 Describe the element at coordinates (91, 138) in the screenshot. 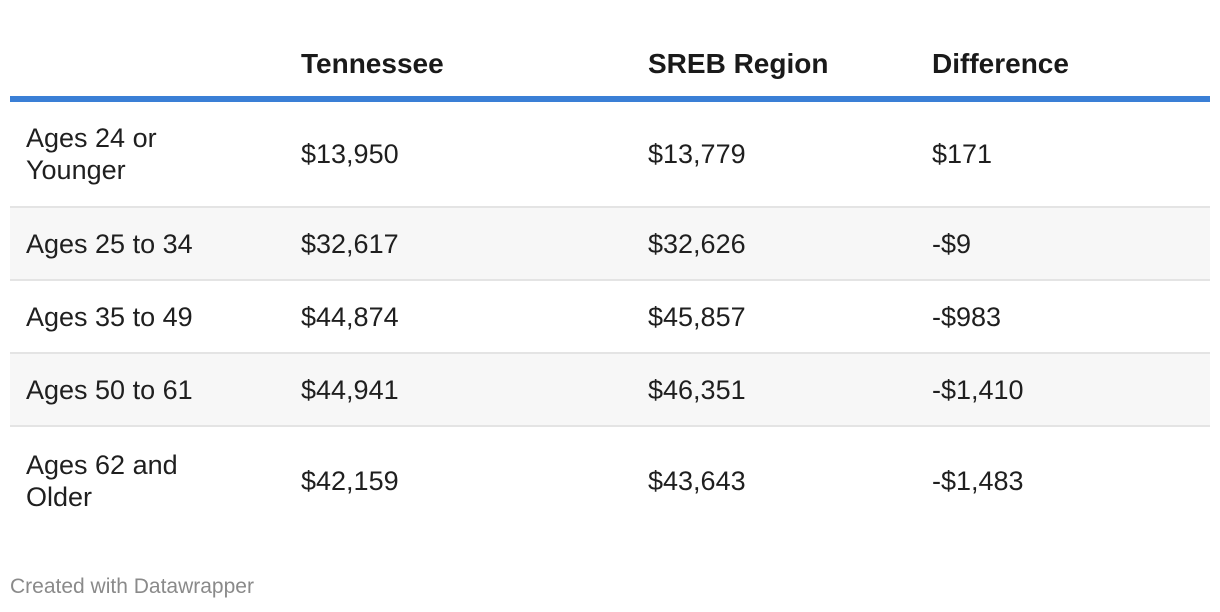

I see `row-label-line-1: Ages 24 or` at that location.